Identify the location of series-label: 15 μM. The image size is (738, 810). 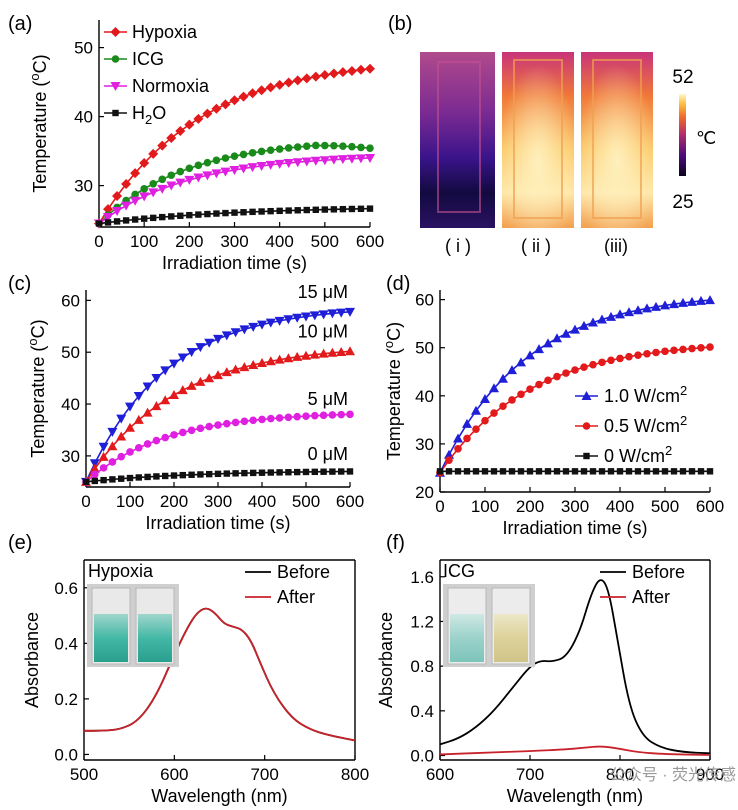
(323, 292).